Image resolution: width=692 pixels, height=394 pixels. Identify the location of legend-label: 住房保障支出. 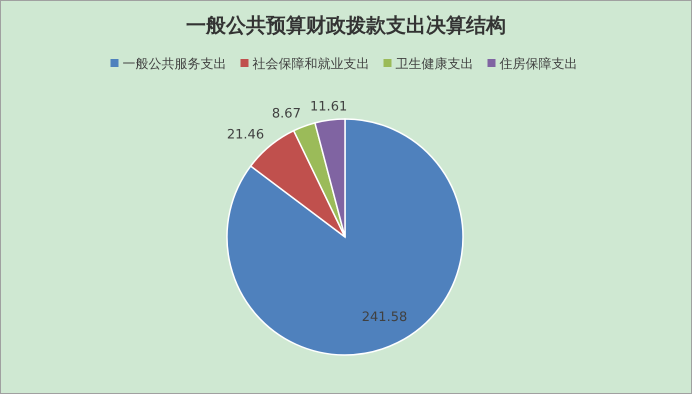
(538, 64).